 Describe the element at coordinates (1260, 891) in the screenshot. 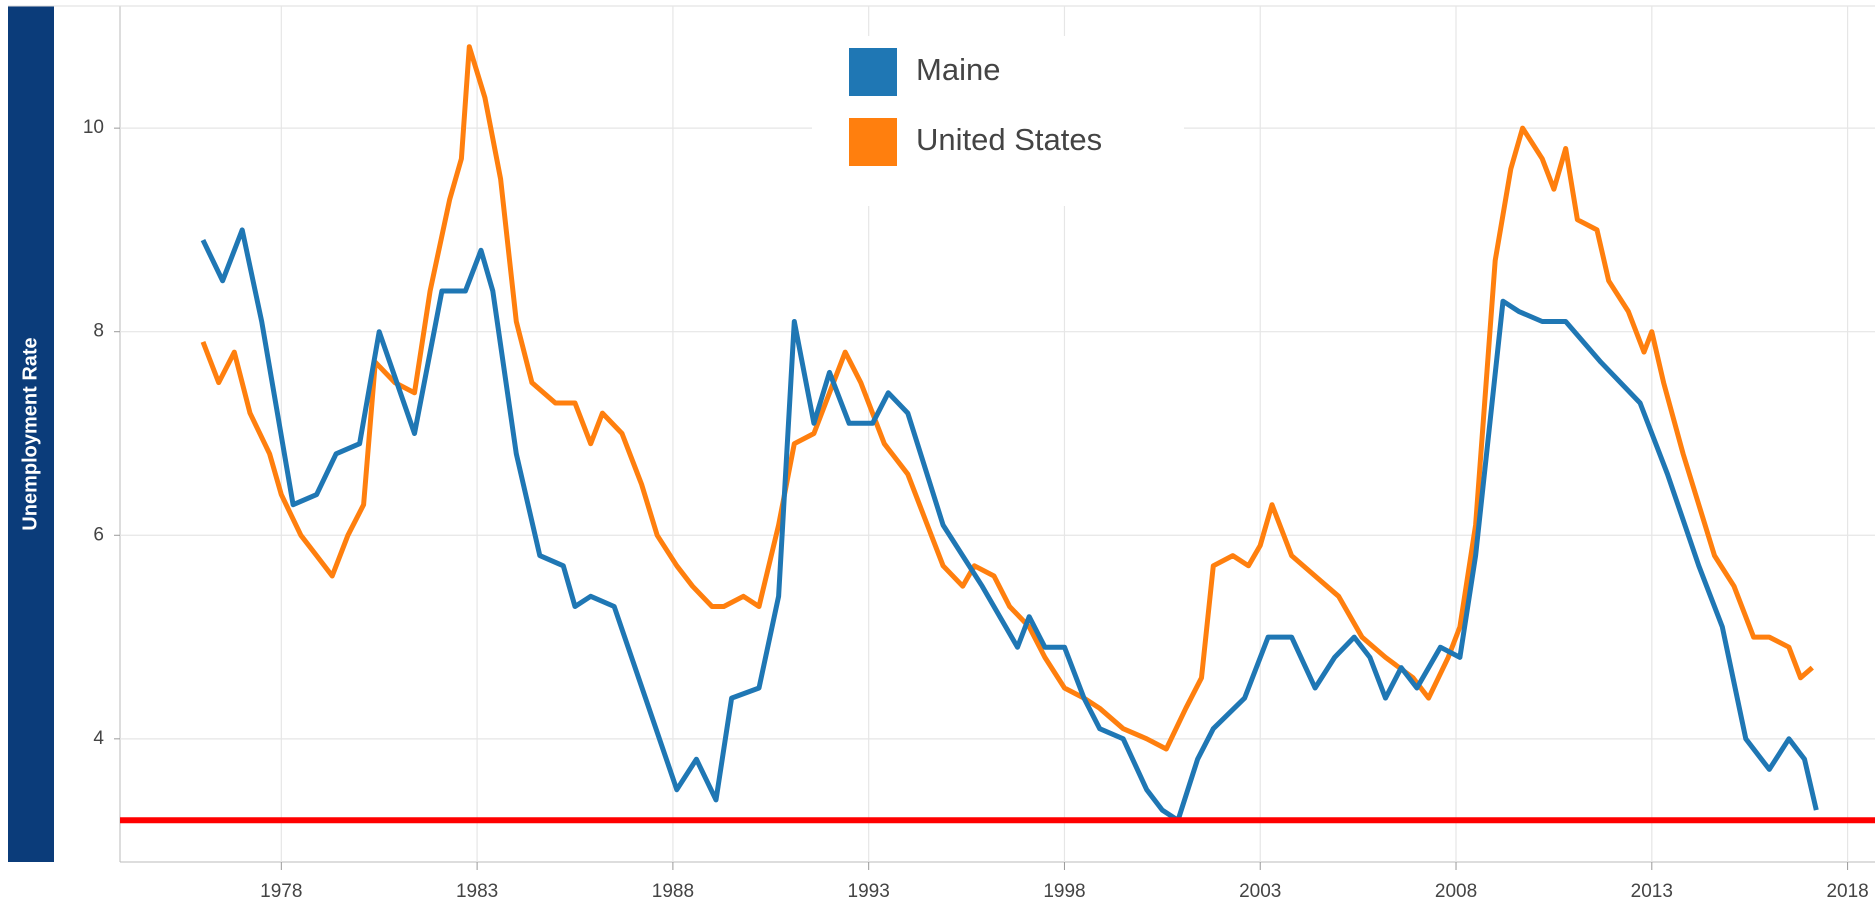

I see `x-tick-label: 2003` at that location.